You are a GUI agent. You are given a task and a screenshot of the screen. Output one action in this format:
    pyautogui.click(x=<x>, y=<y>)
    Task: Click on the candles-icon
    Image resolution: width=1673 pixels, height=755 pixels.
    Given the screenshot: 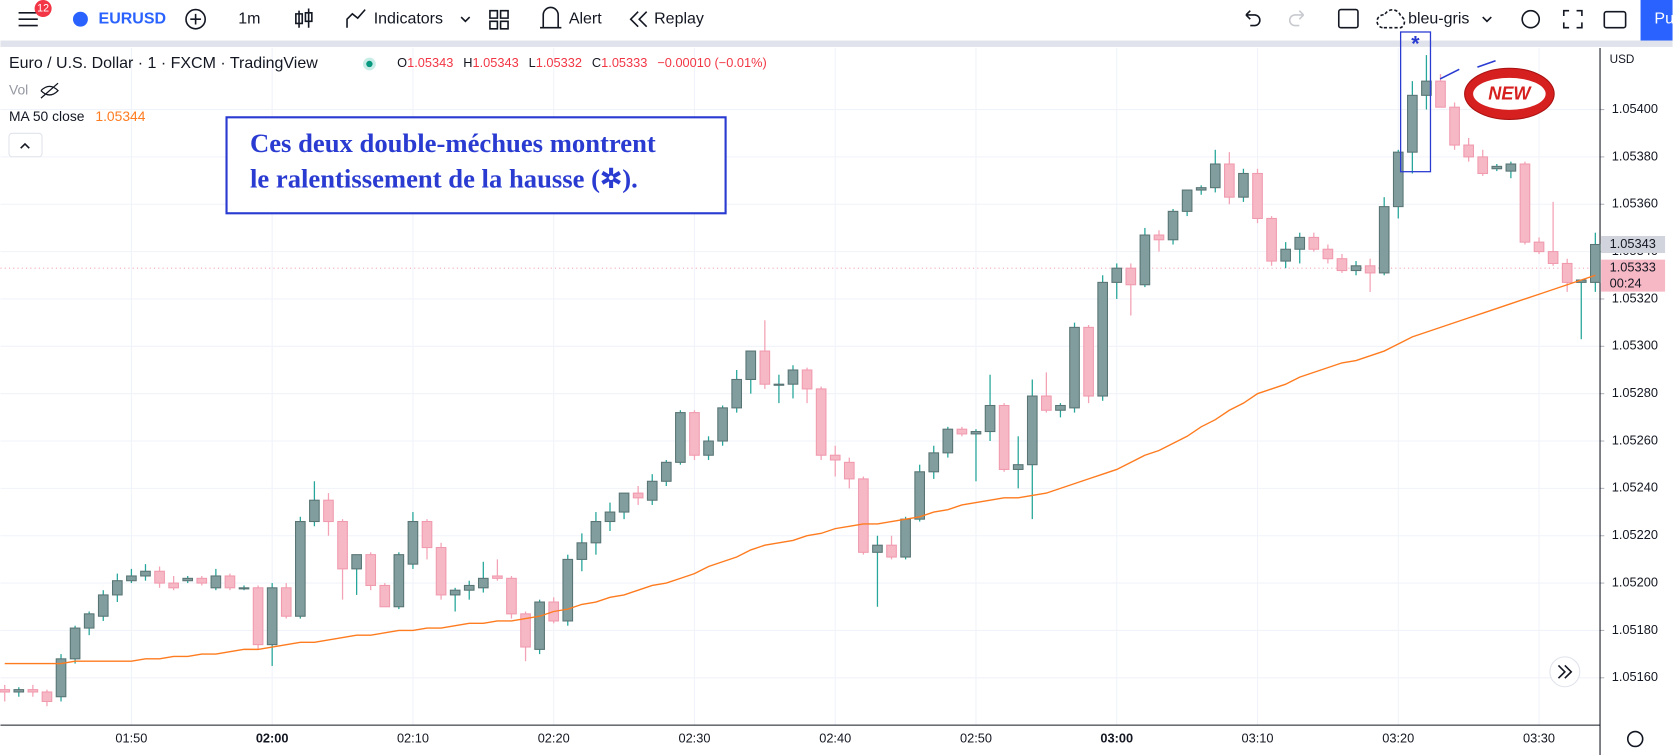 What is the action you would take?
    pyautogui.click(x=304, y=18)
    